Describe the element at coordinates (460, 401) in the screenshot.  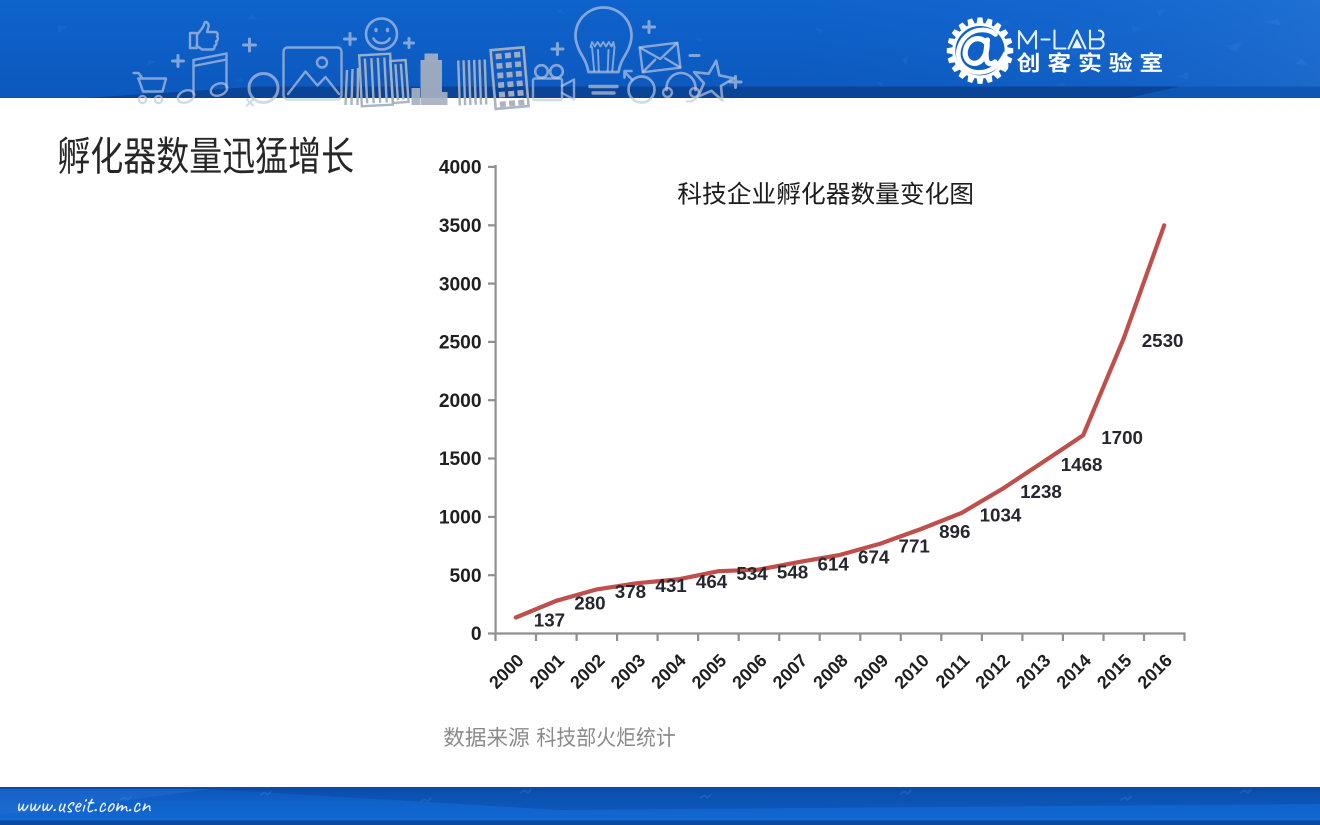
I see `svg-text: 2000` at that location.